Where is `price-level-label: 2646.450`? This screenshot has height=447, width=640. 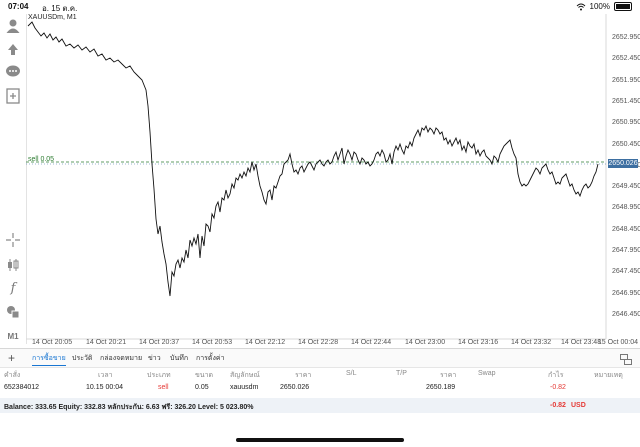 price-level-label: 2646.450 is located at coordinates (626, 314).